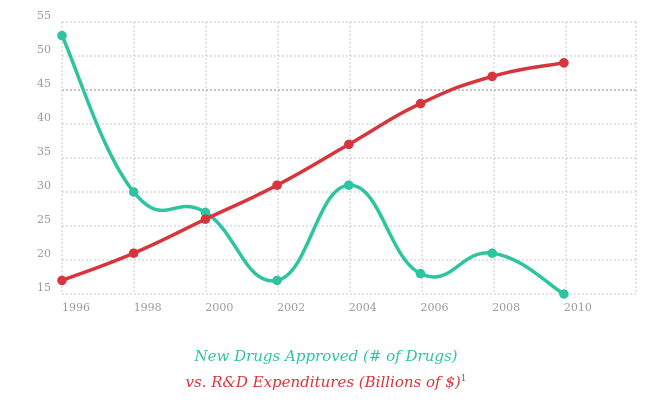 This screenshot has height=403, width=652. I want to click on y-tick-label-35: 35, so click(44, 151).